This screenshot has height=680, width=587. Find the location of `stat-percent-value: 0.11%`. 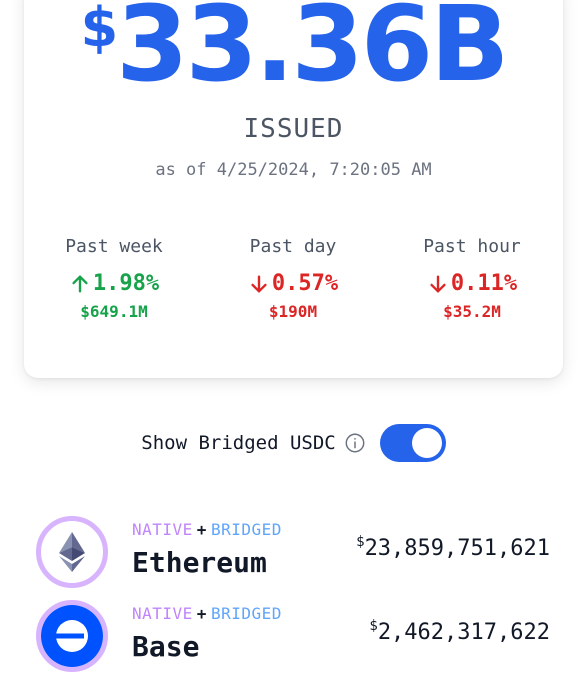

stat-percent-value: 0.11% is located at coordinates (484, 283).